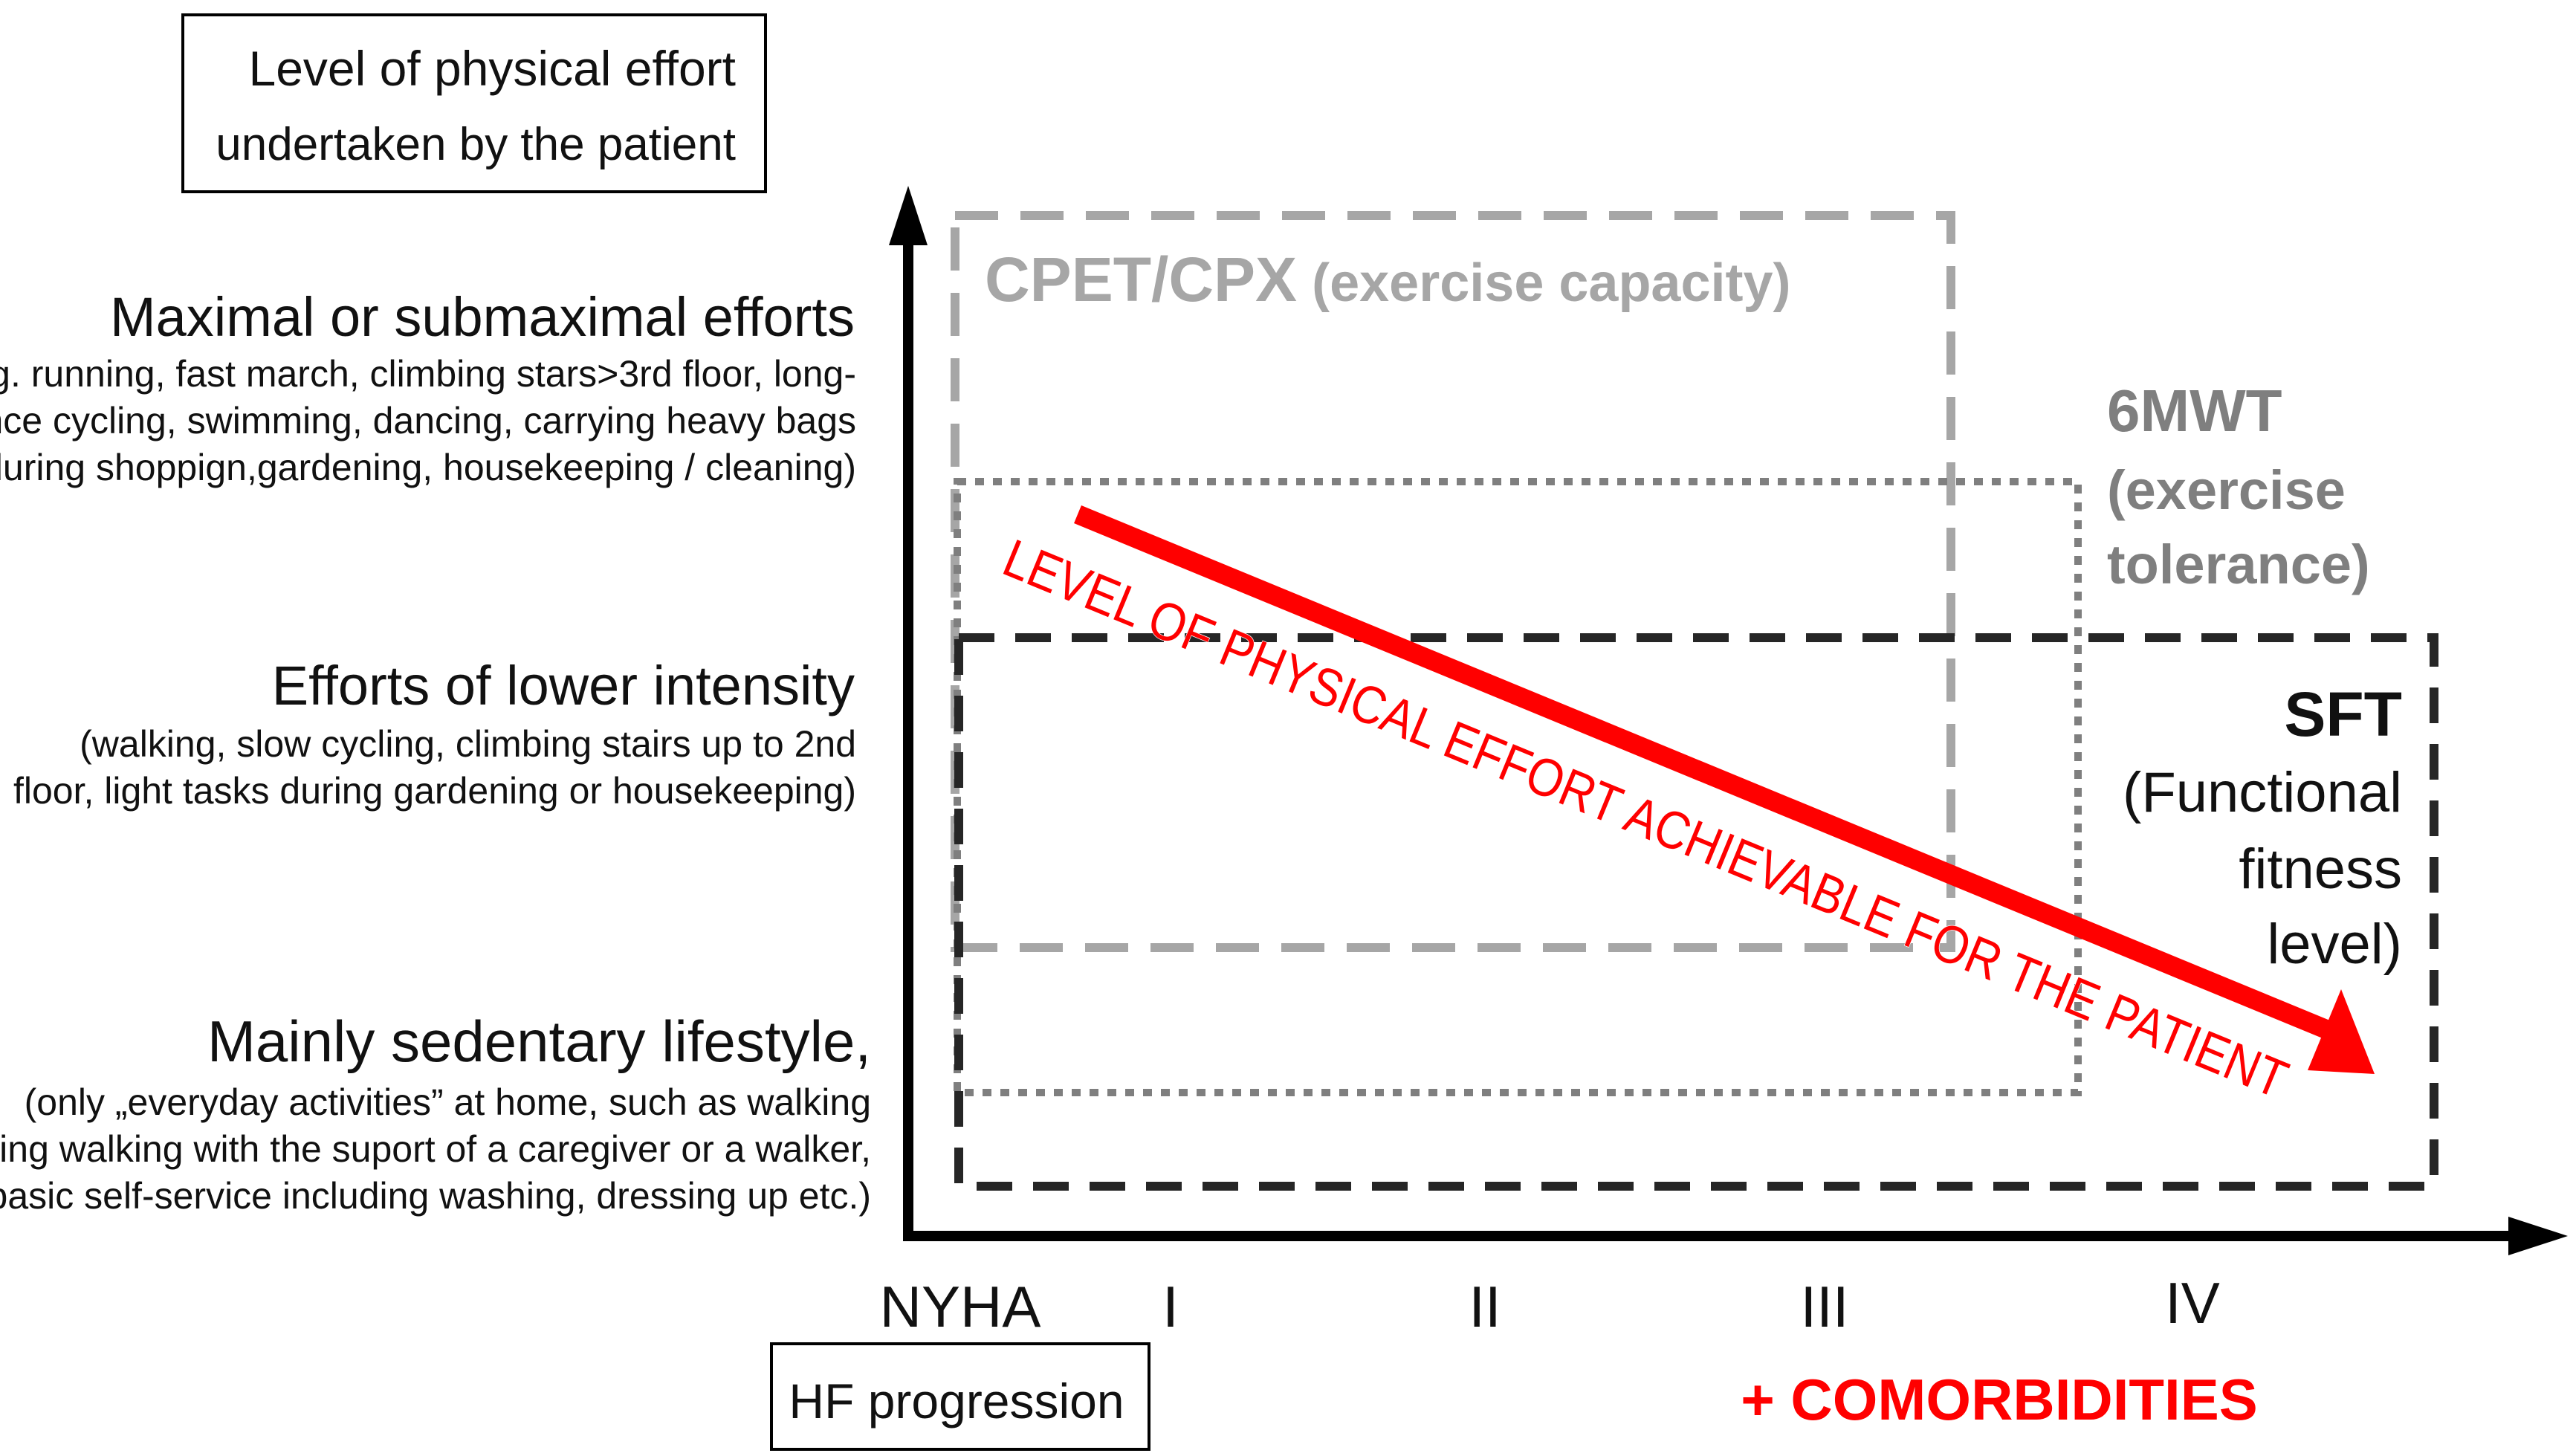 Image resolution: width=2573 pixels, height=1456 pixels. I want to click on y-level-heading: Efforts of lower intensity, so click(564, 685).